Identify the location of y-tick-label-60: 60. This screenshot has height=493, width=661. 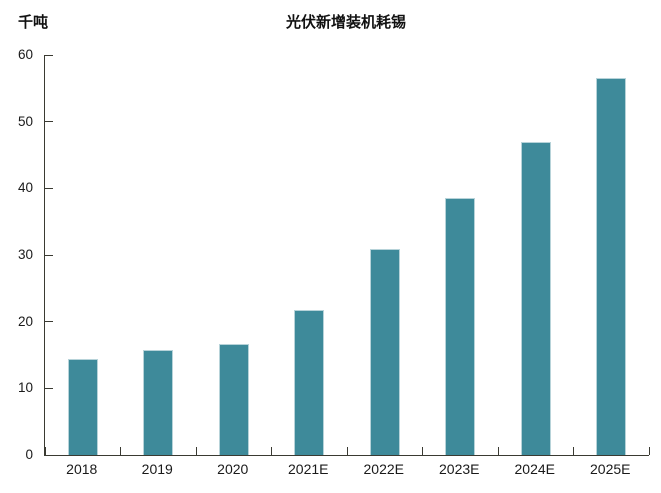
(25, 54).